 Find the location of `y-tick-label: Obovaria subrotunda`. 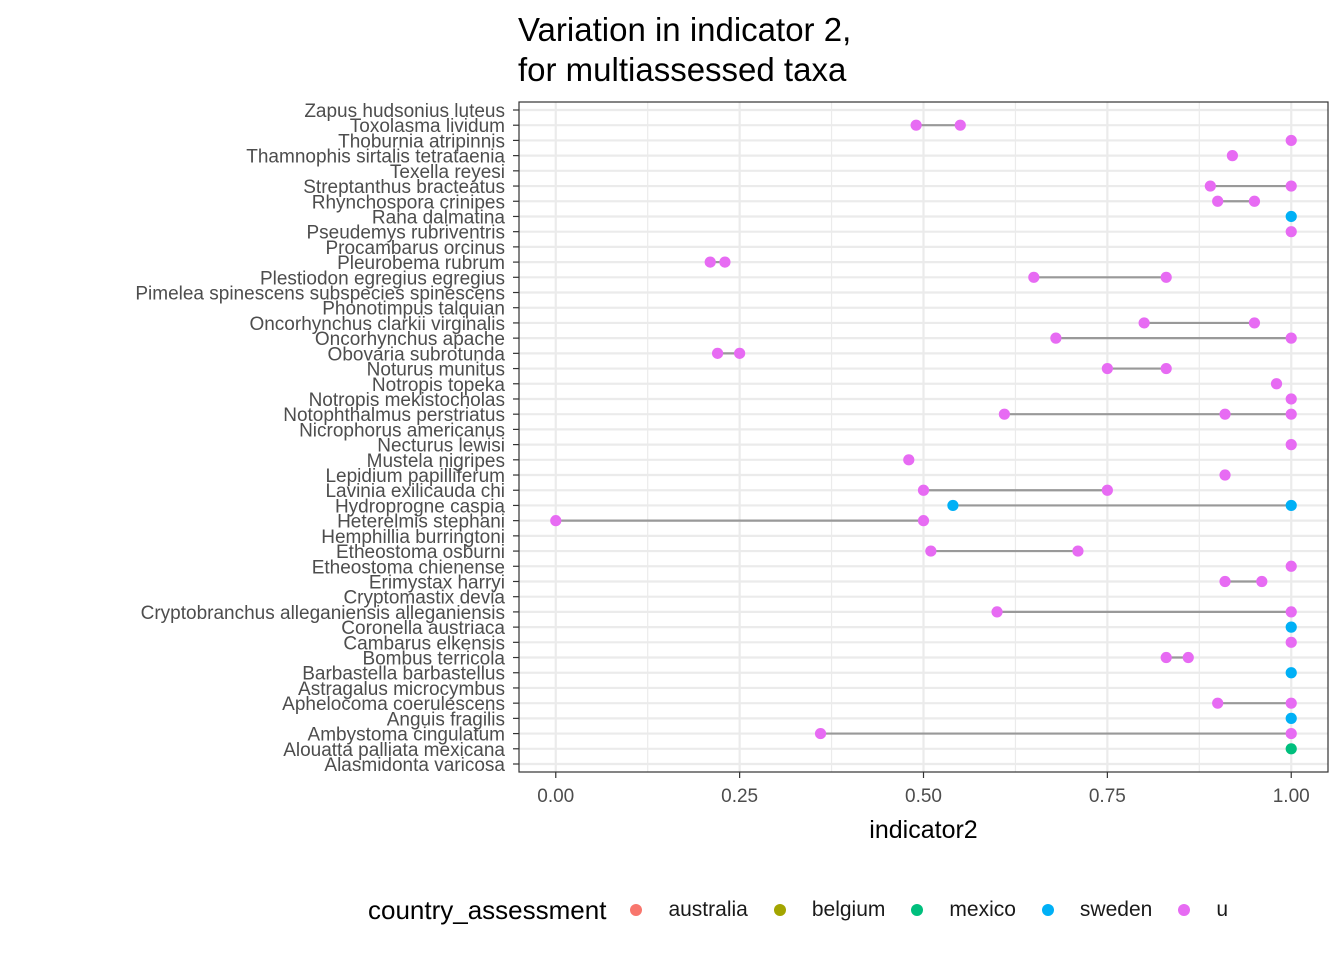

y-tick-label: Obovaria subrotunda is located at coordinates (417, 354).